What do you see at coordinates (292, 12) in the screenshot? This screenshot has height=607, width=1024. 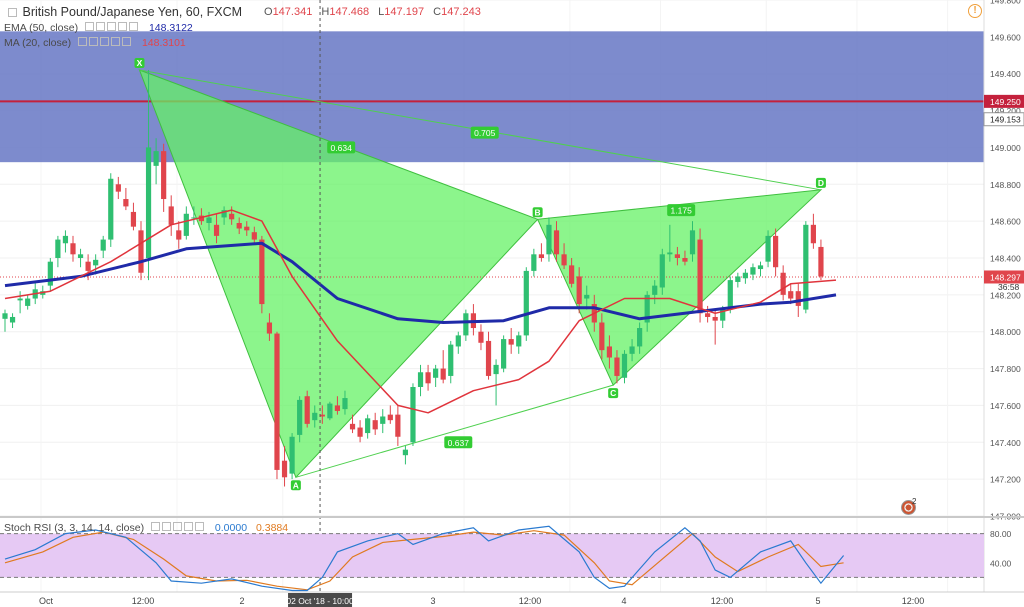 I see `open-value: 147.341` at bounding box center [292, 12].